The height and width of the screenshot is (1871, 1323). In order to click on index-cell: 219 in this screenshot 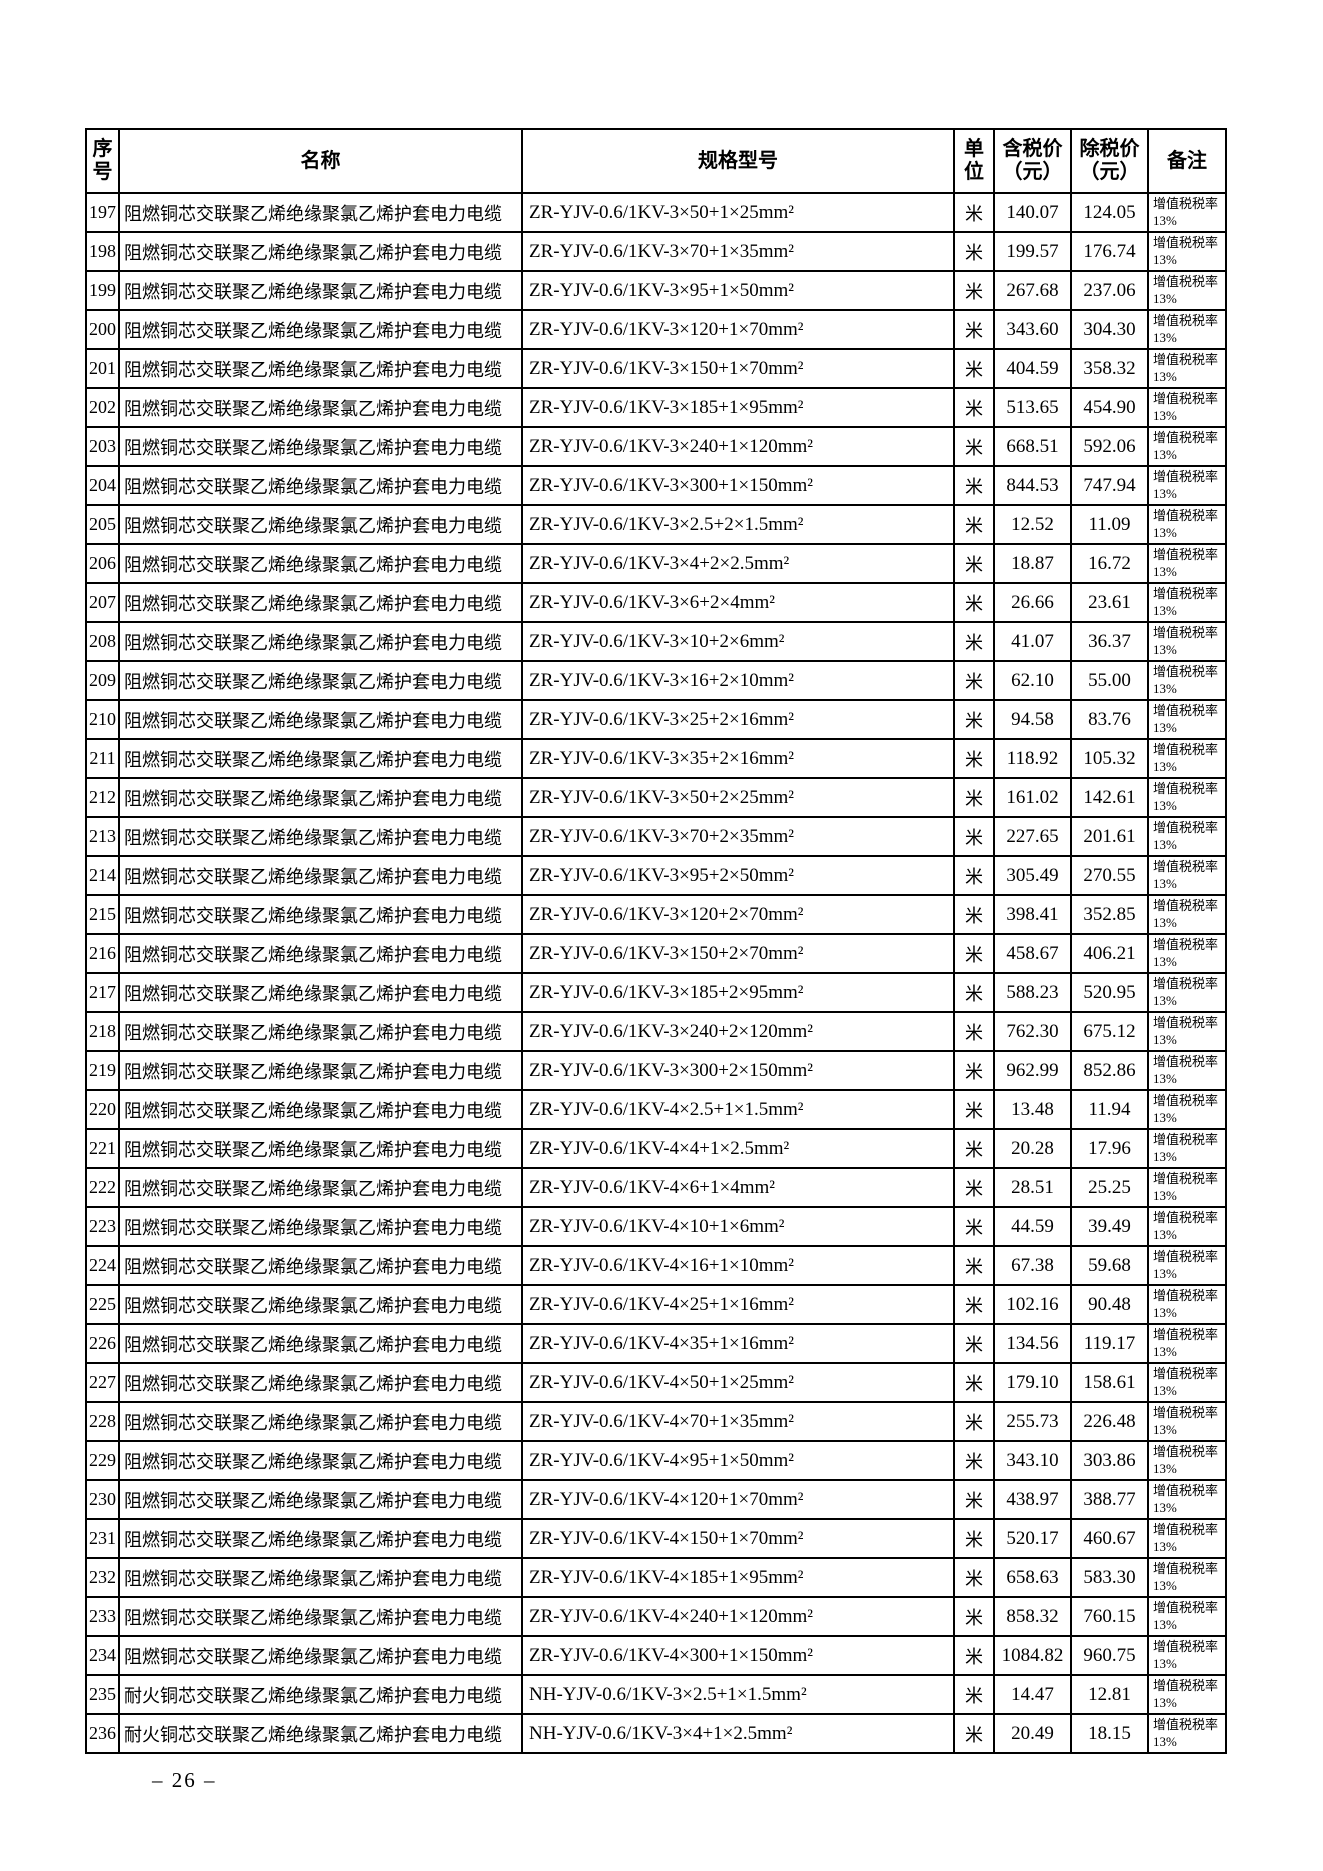, I will do `click(102, 1070)`.